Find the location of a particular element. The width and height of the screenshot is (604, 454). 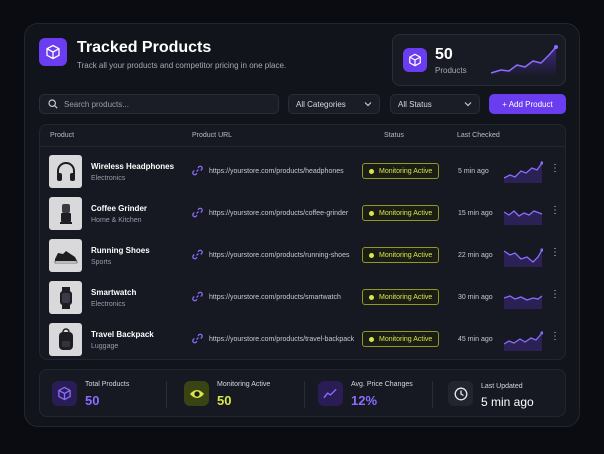

summary-label: Last Updated is located at coordinates (502, 386).